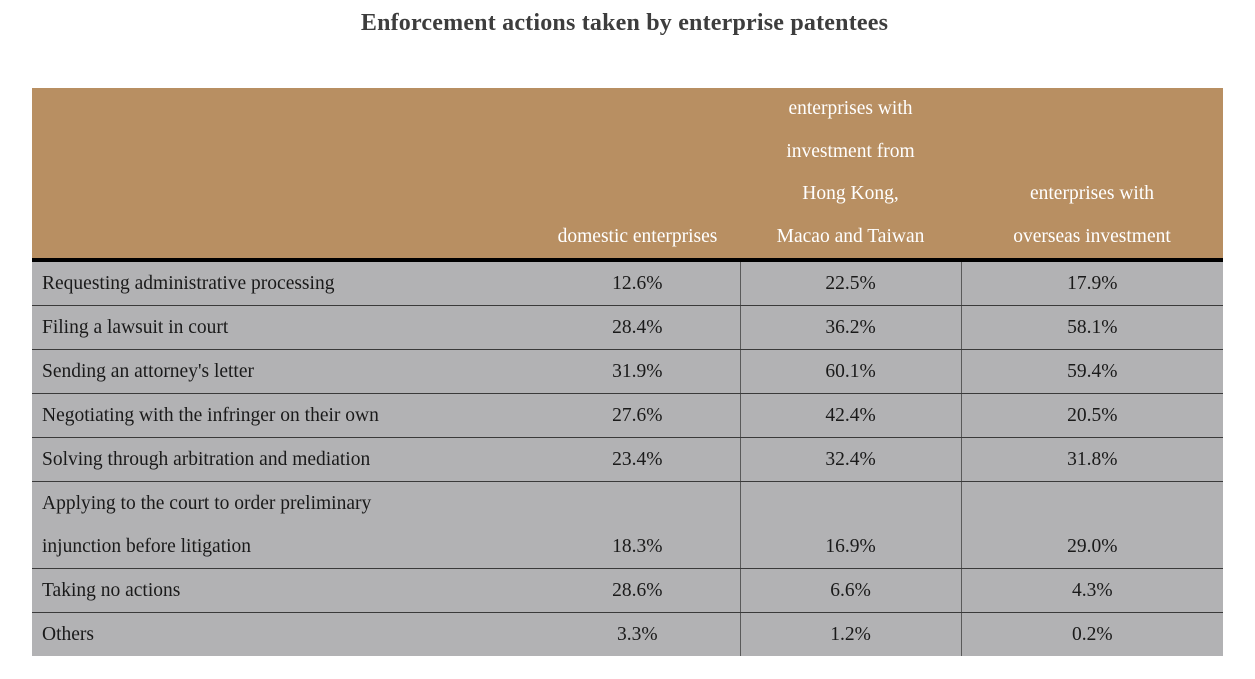 The height and width of the screenshot is (679, 1255). I want to click on cell-value: 27.6%, so click(638, 415).